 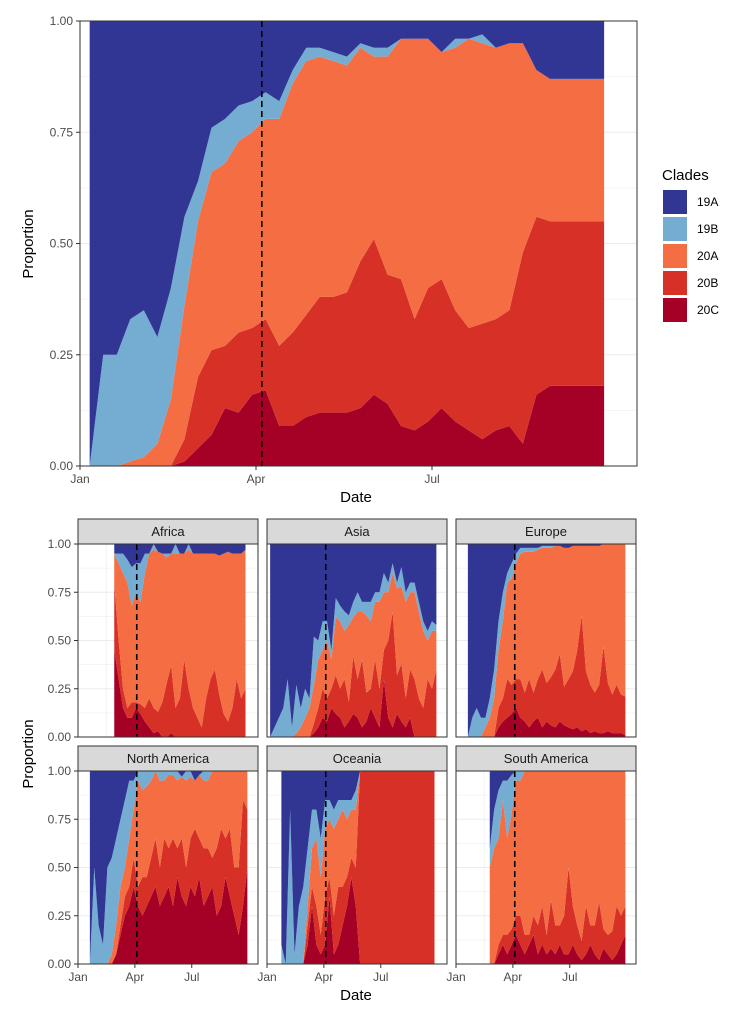 I want to click on facet-south-america-strip-label: South America, so click(x=546, y=758).